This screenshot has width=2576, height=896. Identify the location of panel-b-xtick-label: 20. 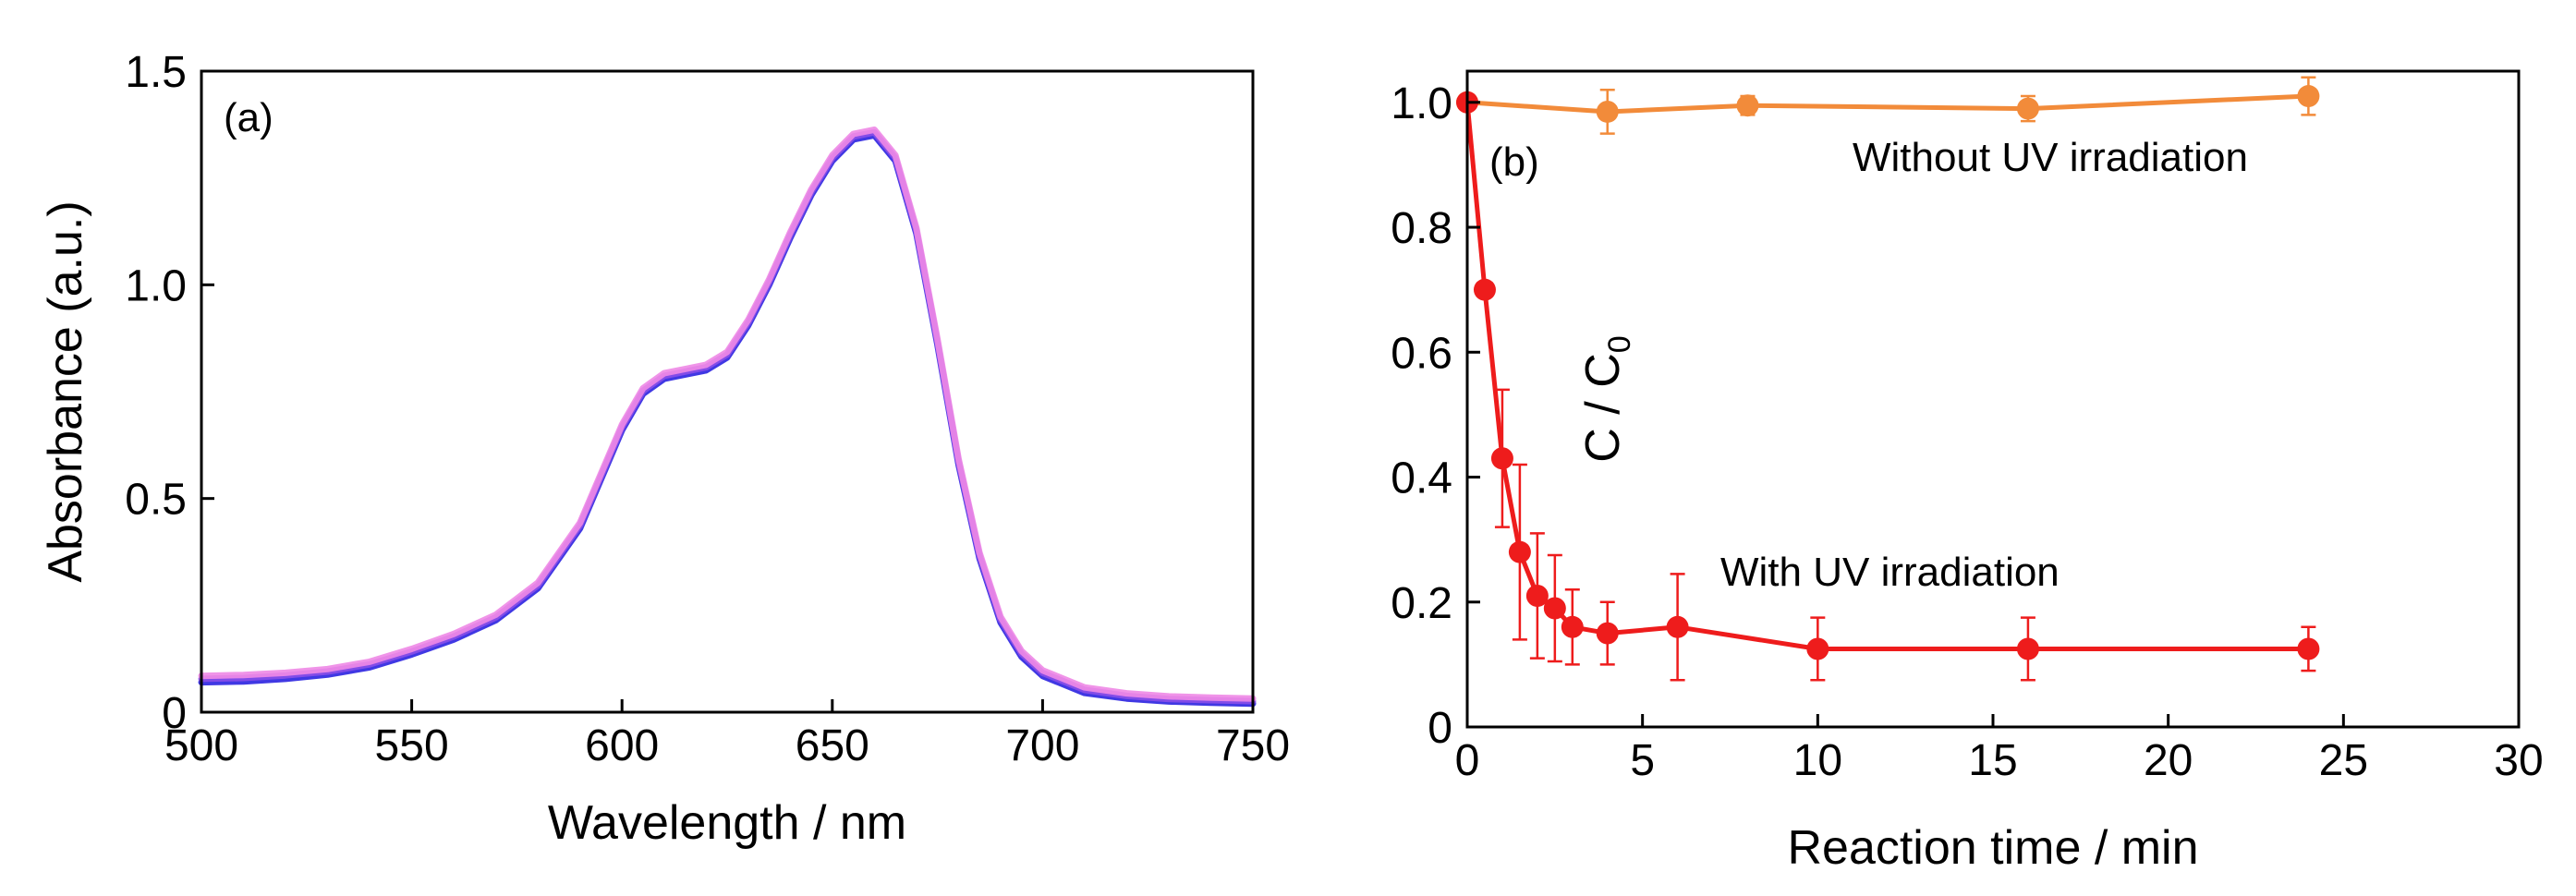
(2168, 761).